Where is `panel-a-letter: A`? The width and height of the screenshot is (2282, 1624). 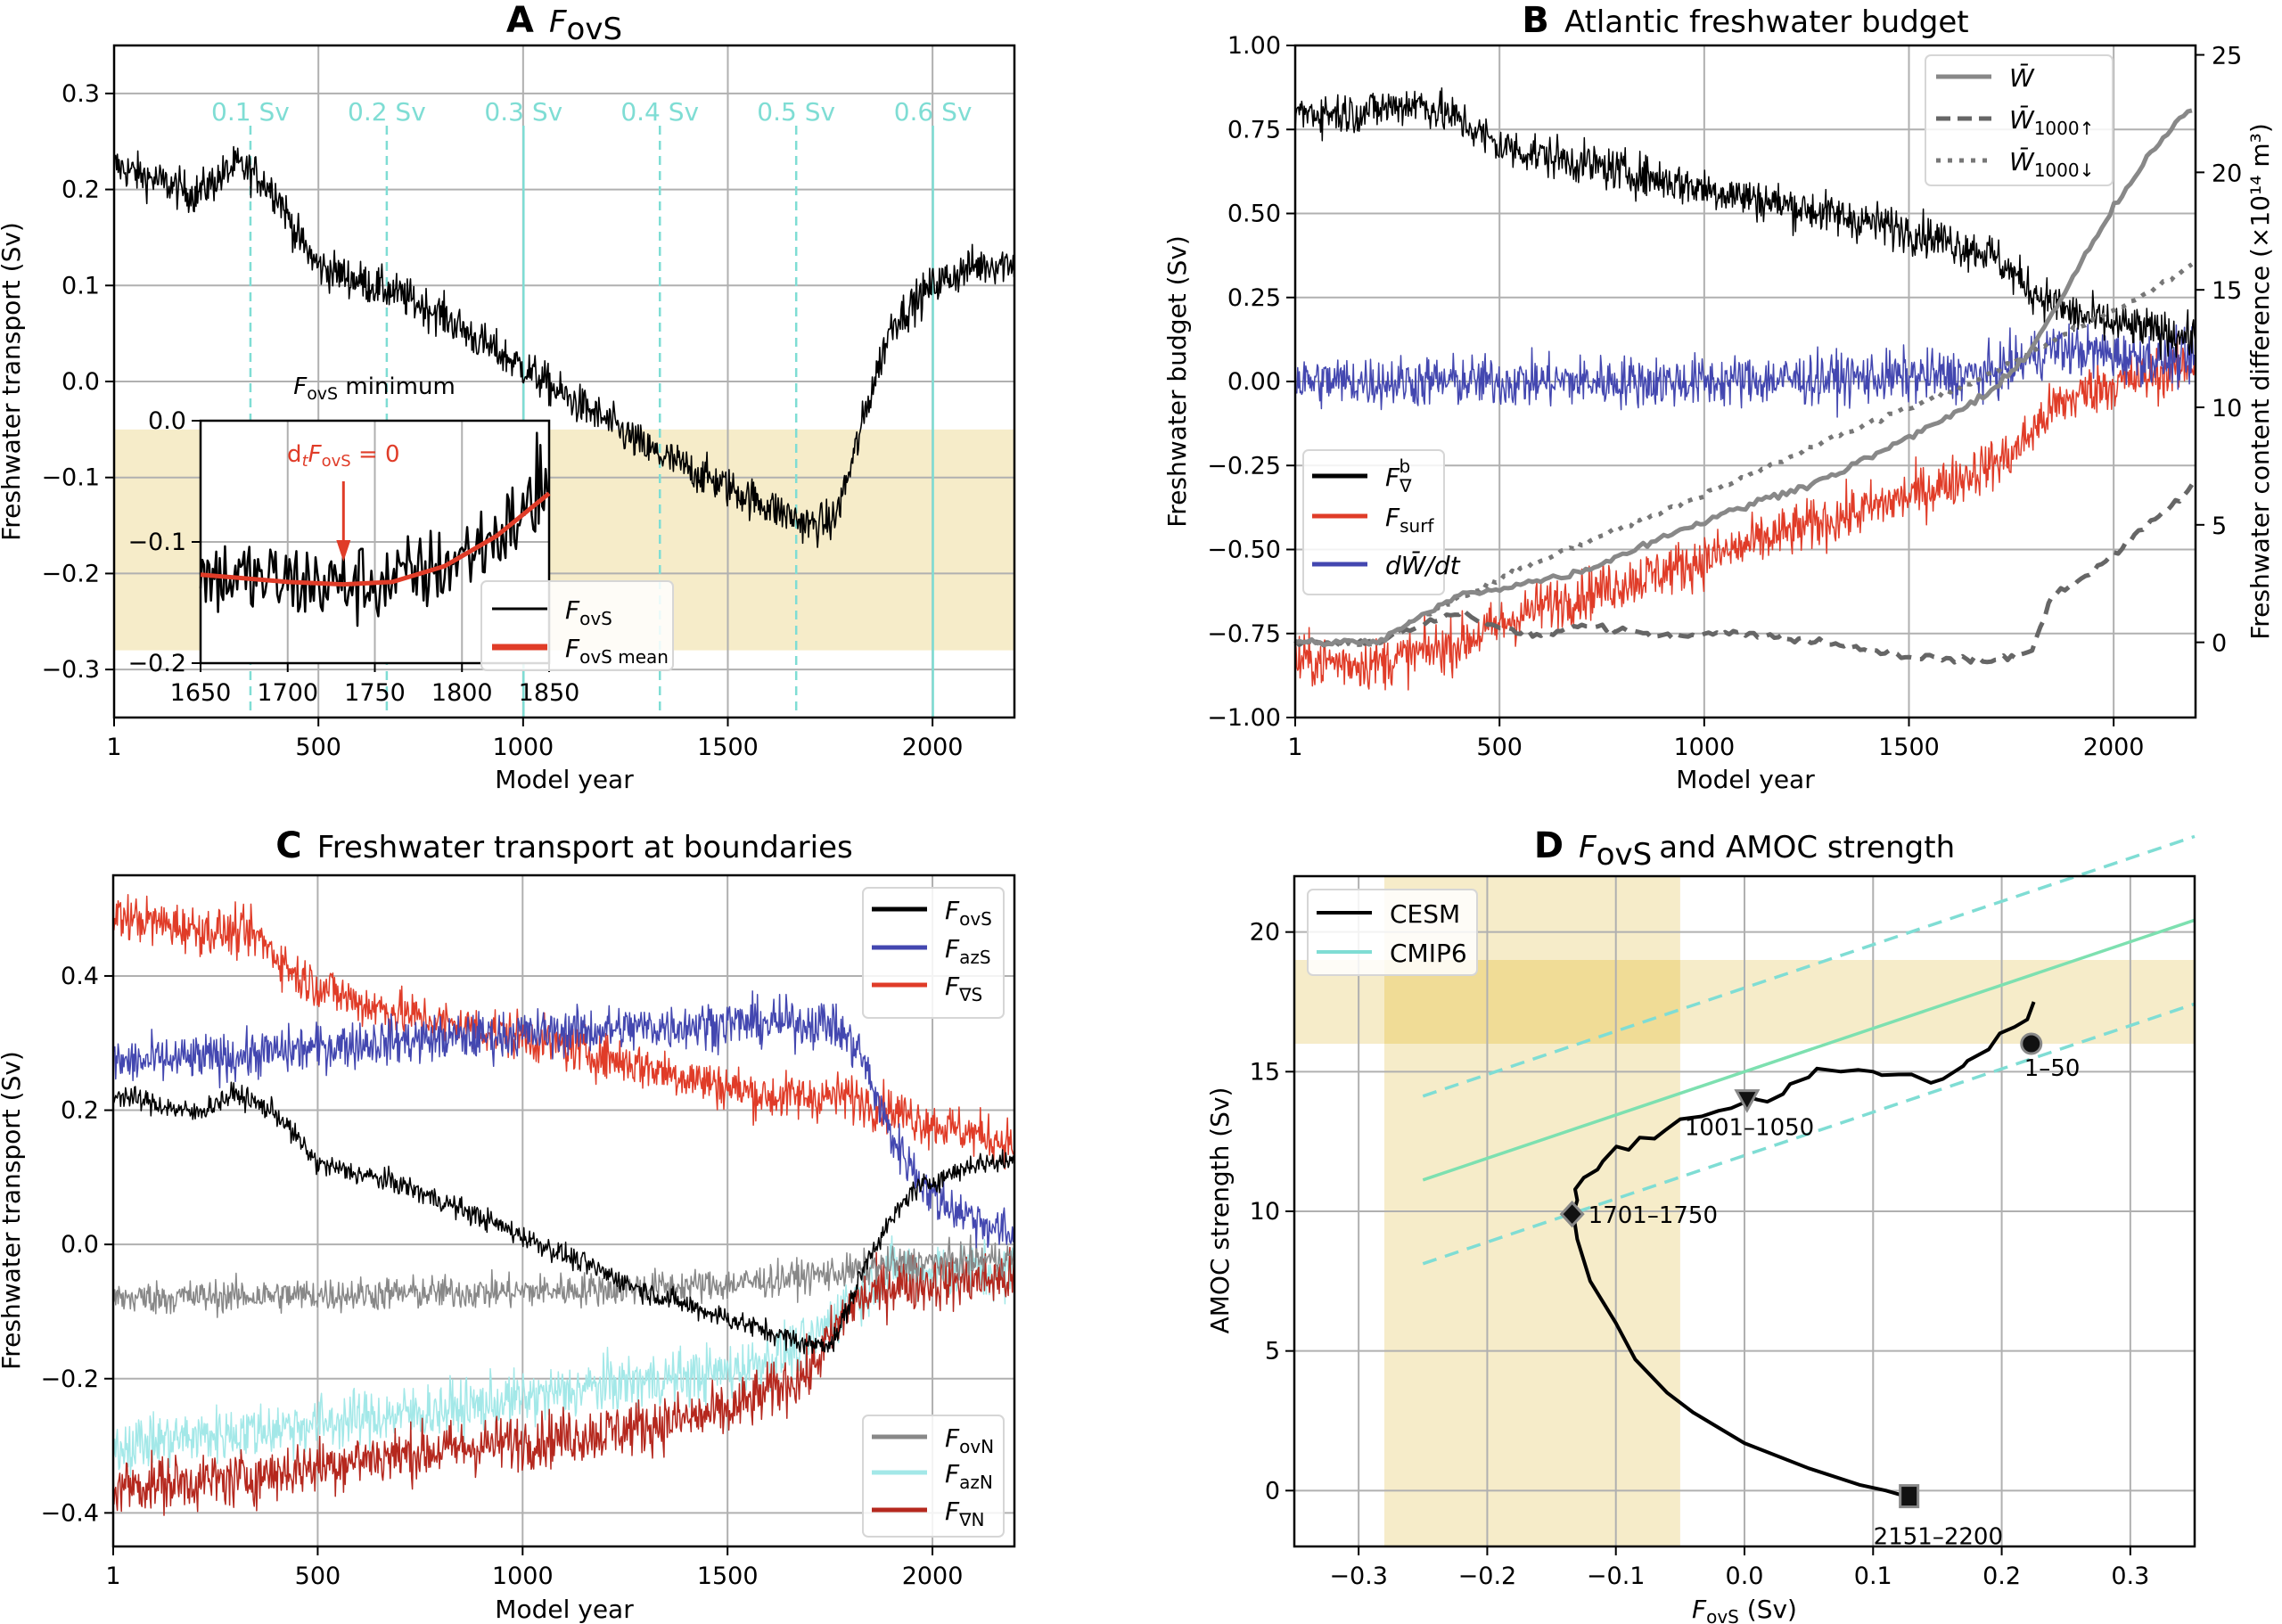 panel-a-letter: A is located at coordinates (520, 20).